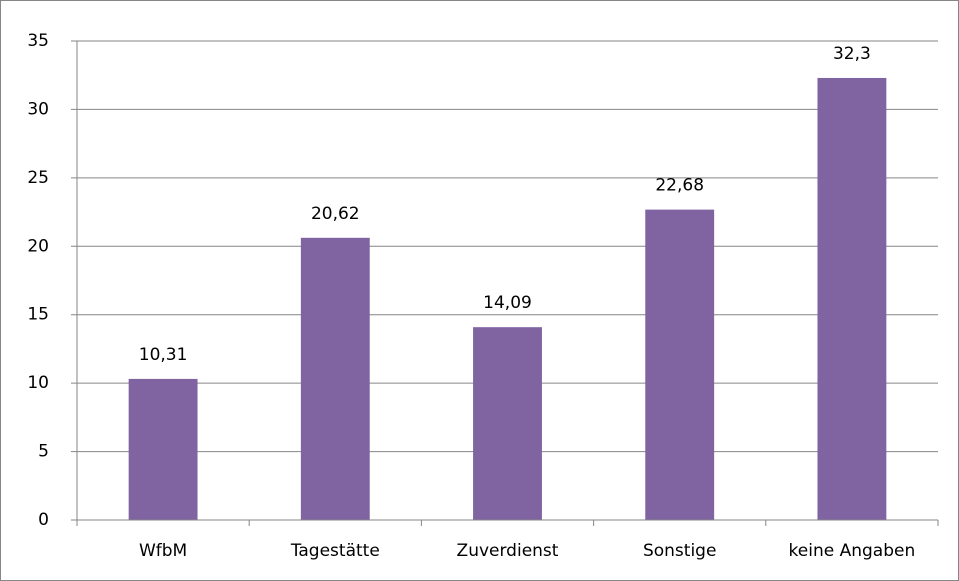 The width and height of the screenshot is (959, 581). I want to click on data-label: 32,3, so click(852, 54).